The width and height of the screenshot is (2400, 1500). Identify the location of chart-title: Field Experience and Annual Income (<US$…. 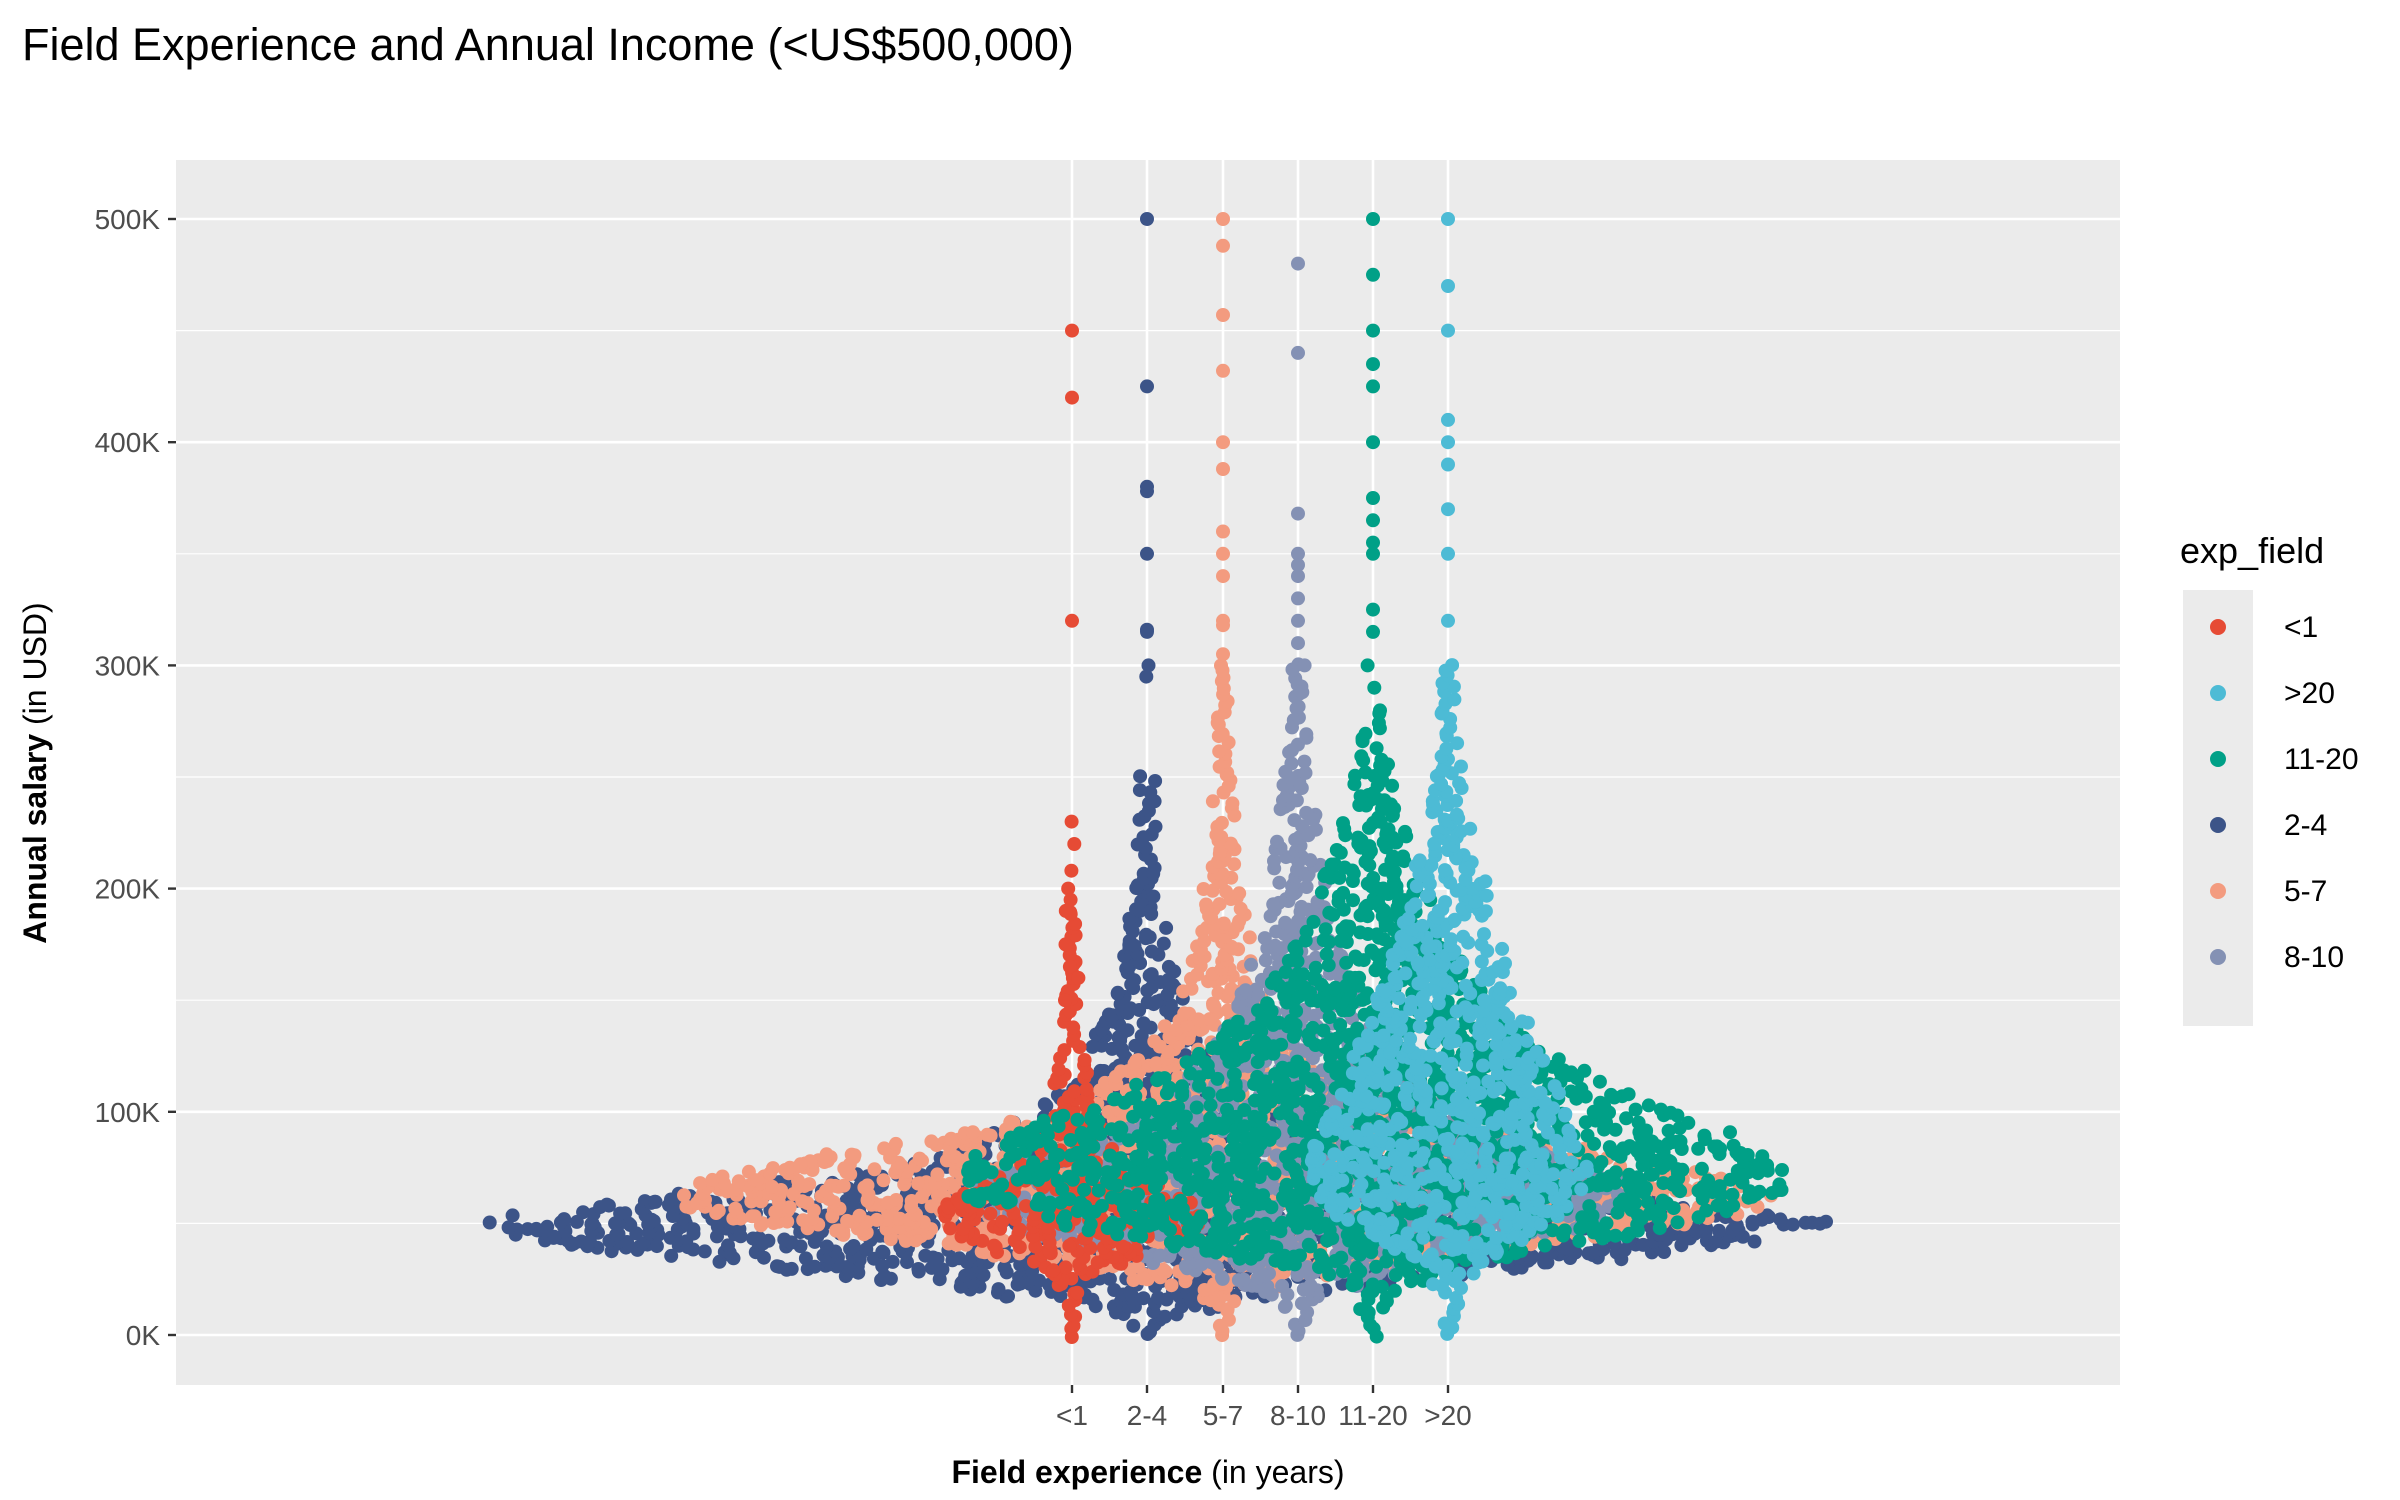
(548, 44).